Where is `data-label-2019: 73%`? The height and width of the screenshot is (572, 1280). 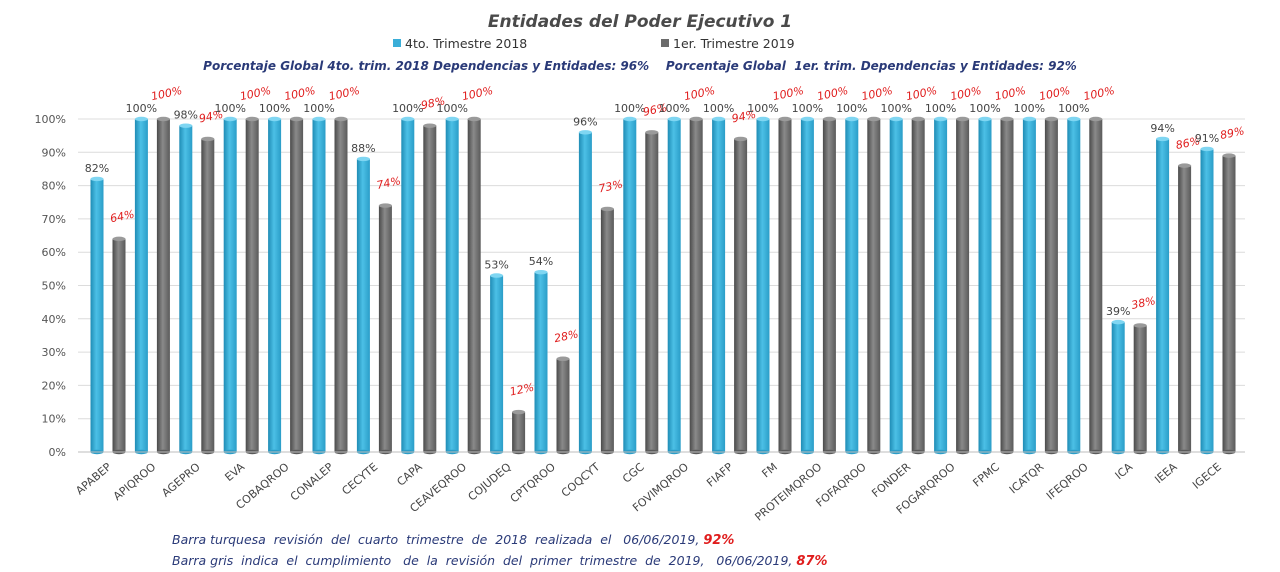
data-label-2019: 73% is located at coordinates (610, 187).